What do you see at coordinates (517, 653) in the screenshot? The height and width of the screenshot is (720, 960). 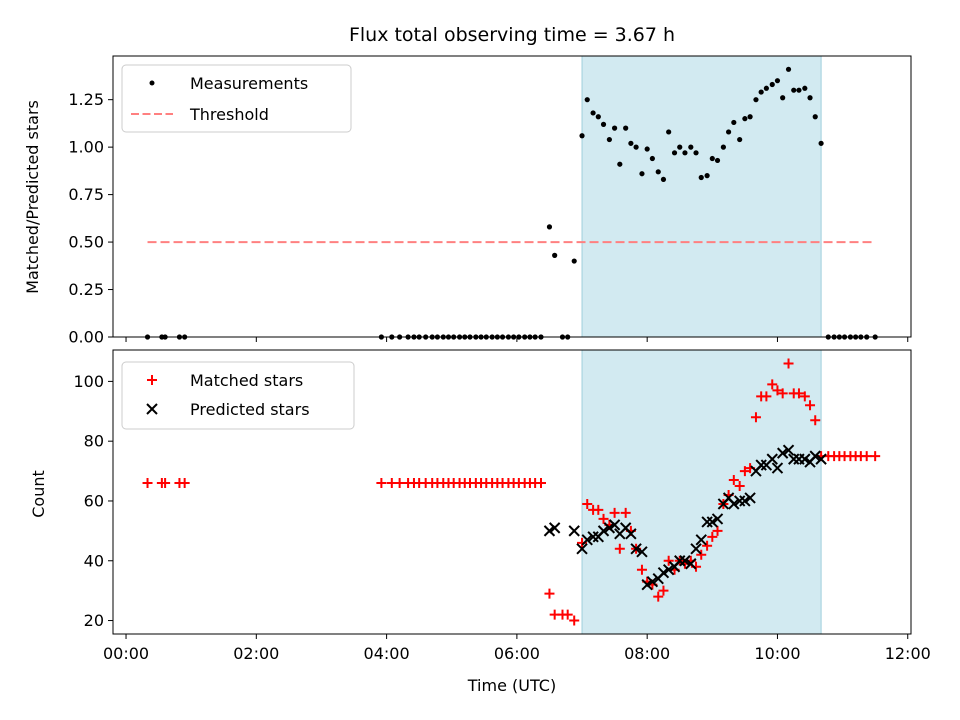 I see `x-tick-label: 06:00` at bounding box center [517, 653].